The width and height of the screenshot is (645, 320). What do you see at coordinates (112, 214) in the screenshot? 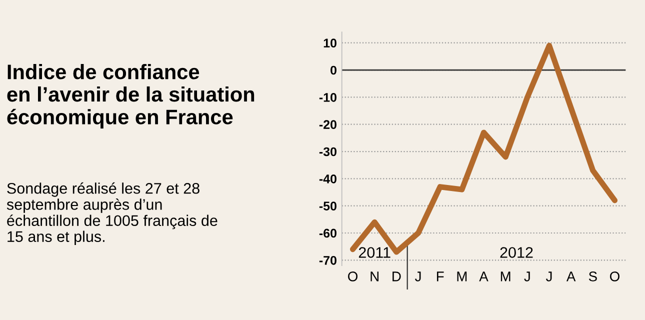
I see `text: Sondage réalisé les 27 et 28 septembre auprès d’un échantillon de 1005 français de 15 ans et plus.` at bounding box center [112, 214].